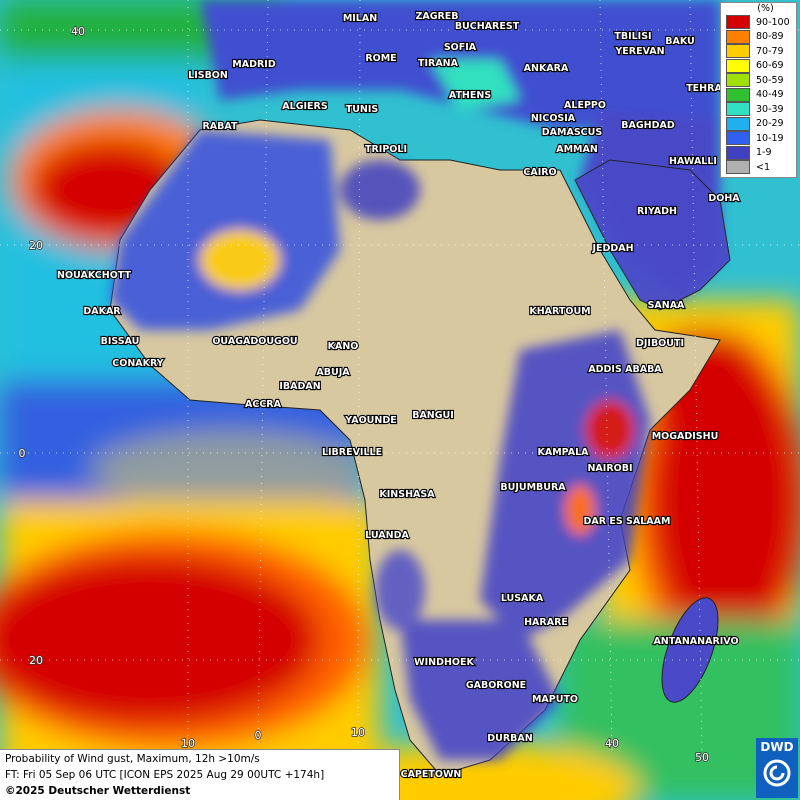  What do you see at coordinates (609, 468) in the screenshot?
I see `city-label: NAIROBI` at bounding box center [609, 468].